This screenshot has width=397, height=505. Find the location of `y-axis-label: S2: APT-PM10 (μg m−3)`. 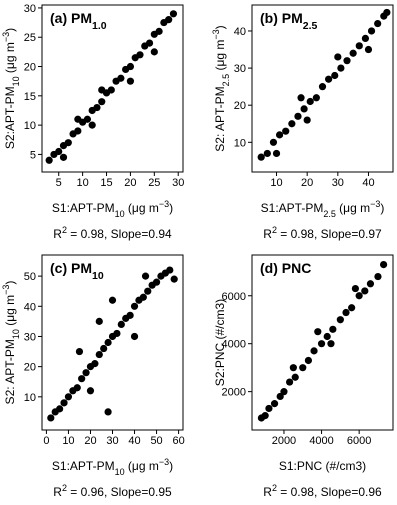

y-axis-label: S2: APT-PM10 (μg m−3) is located at coordinates (11, 343).